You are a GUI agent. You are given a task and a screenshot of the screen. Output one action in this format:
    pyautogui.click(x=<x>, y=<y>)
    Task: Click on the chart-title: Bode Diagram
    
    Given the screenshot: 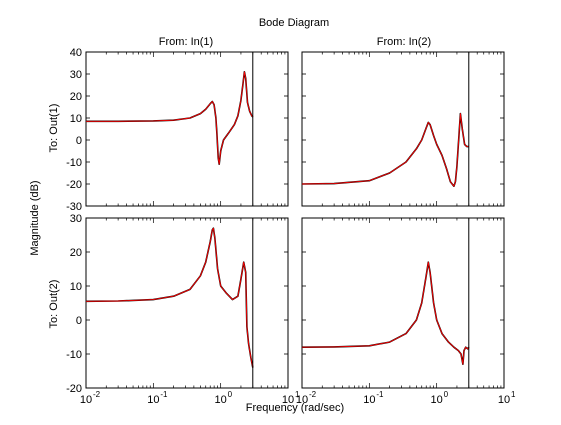 What is the action you would take?
    pyautogui.click(x=294, y=23)
    